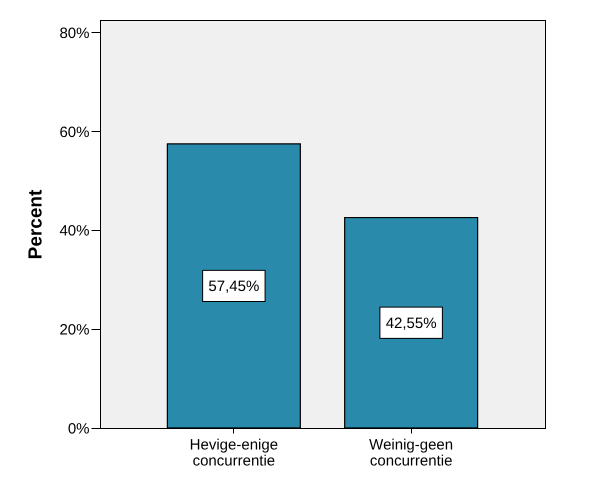  What do you see at coordinates (35, 224) in the screenshot?
I see `y-axis-title: Percent` at bounding box center [35, 224].